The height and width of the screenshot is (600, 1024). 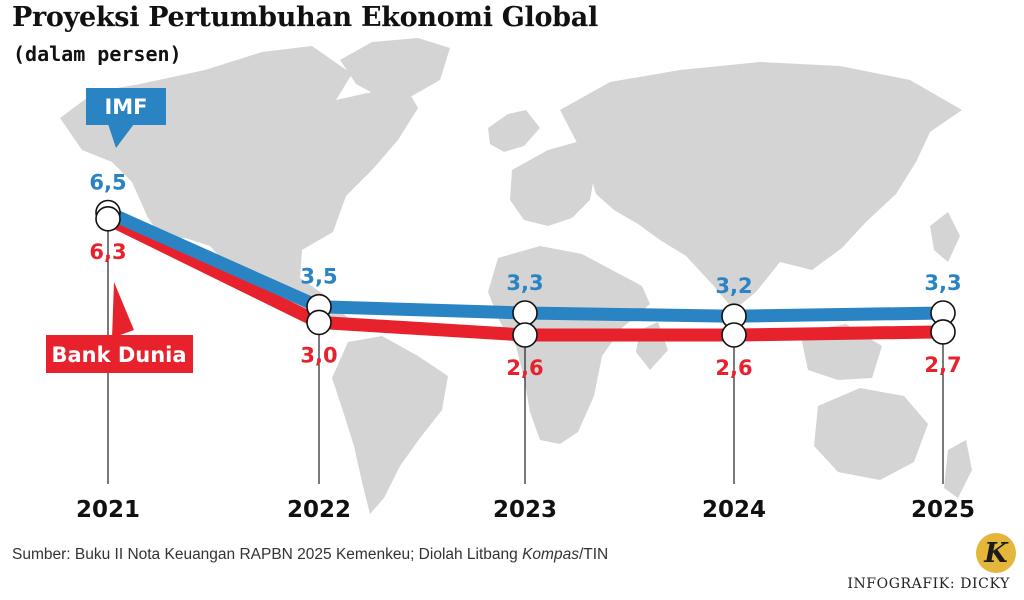 What do you see at coordinates (943, 332) in the screenshot?
I see `marker-bank-dunia-2025` at bounding box center [943, 332].